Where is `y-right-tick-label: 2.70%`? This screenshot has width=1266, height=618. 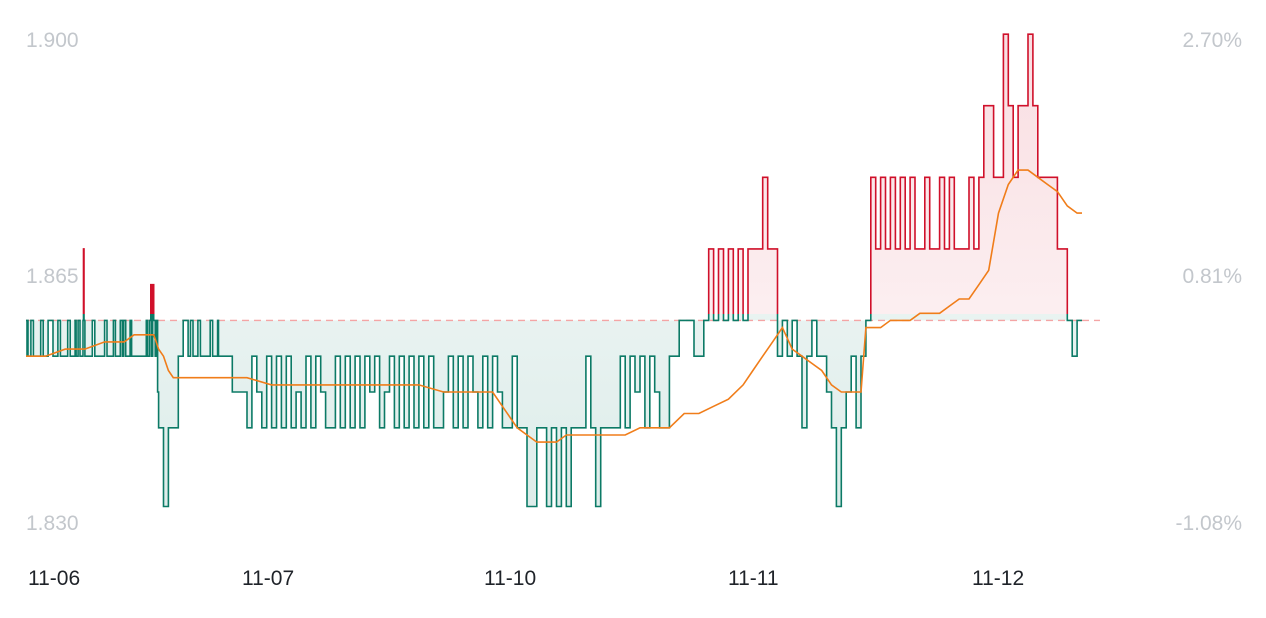
y-right-tick-label: 2.70% is located at coordinates (1212, 40).